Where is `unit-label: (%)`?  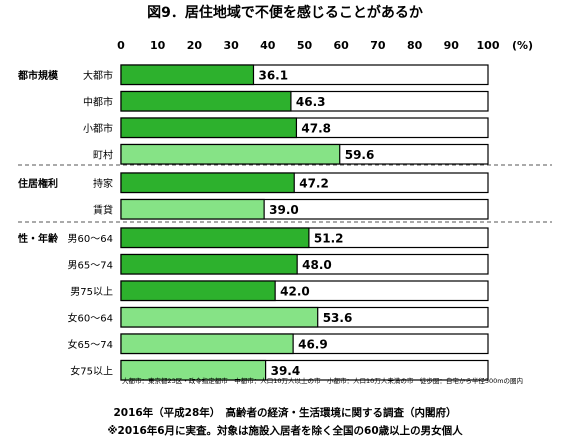 unit-label: (%) is located at coordinates (522, 45).